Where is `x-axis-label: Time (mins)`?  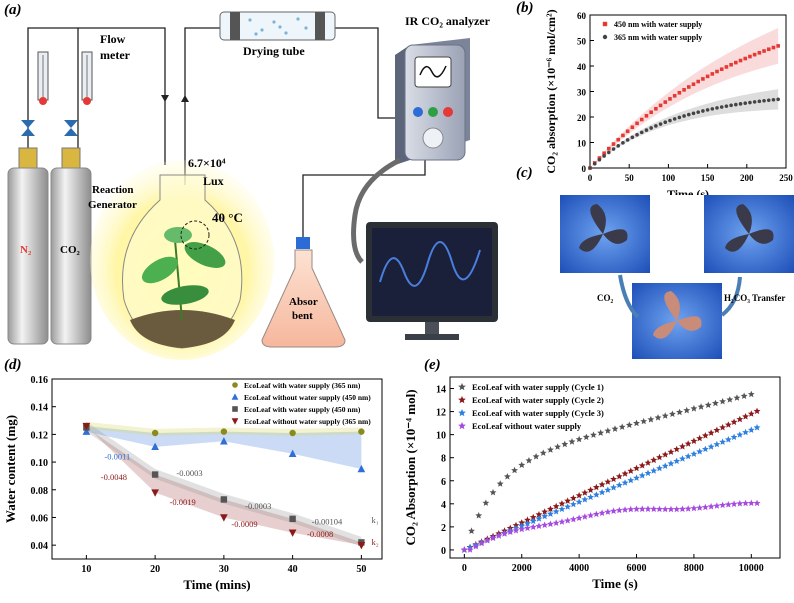 x-axis-label: Time (mins) is located at coordinates (216, 584).